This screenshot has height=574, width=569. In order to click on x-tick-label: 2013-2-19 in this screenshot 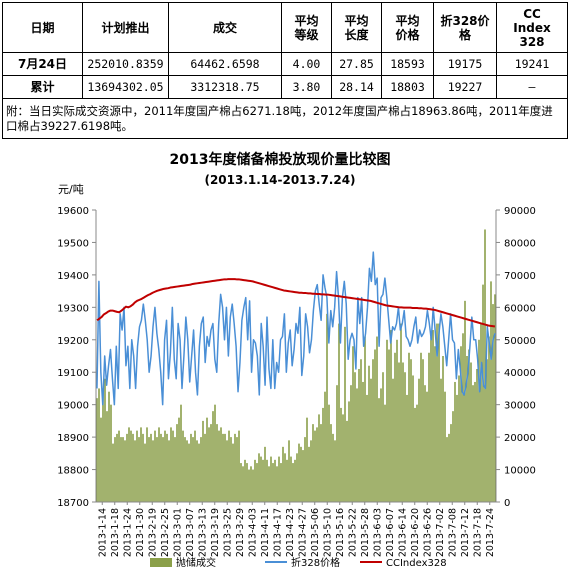, I will do `click(152, 532)`.